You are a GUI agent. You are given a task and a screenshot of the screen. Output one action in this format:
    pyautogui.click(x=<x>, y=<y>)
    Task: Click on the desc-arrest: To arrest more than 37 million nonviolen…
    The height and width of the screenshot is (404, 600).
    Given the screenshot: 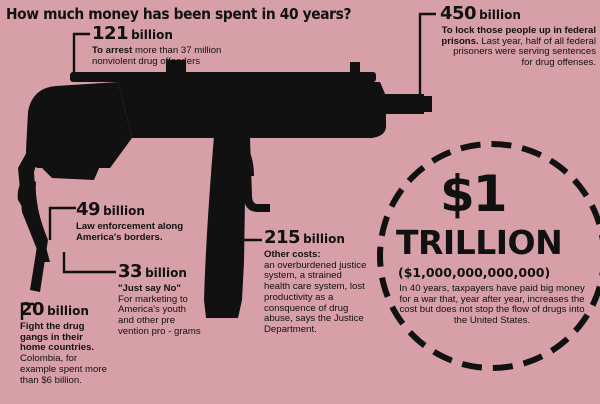 What is the action you would take?
    pyautogui.click(x=157, y=56)
    